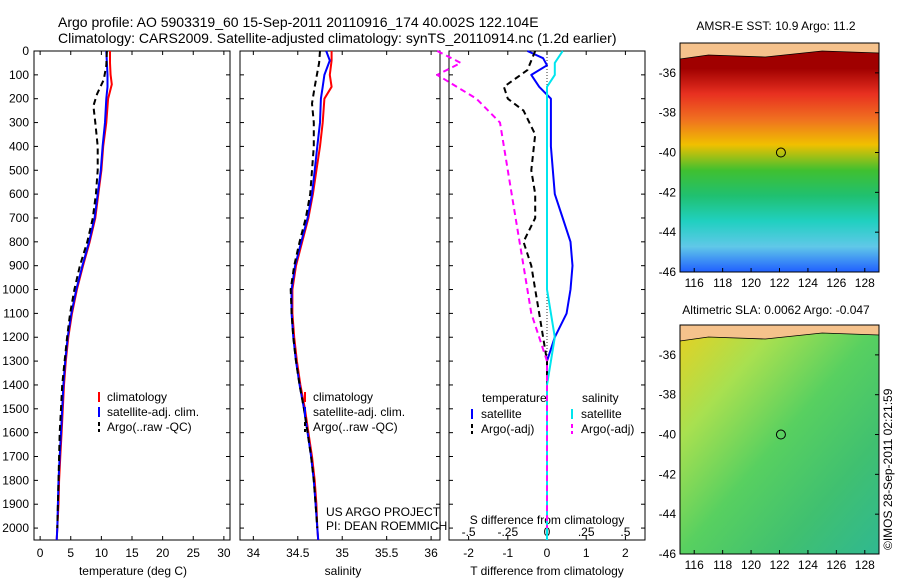  Describe the element at coordinates (19, 242) in the screenshot. I see `temperature-ytick-label: 800` at that location.